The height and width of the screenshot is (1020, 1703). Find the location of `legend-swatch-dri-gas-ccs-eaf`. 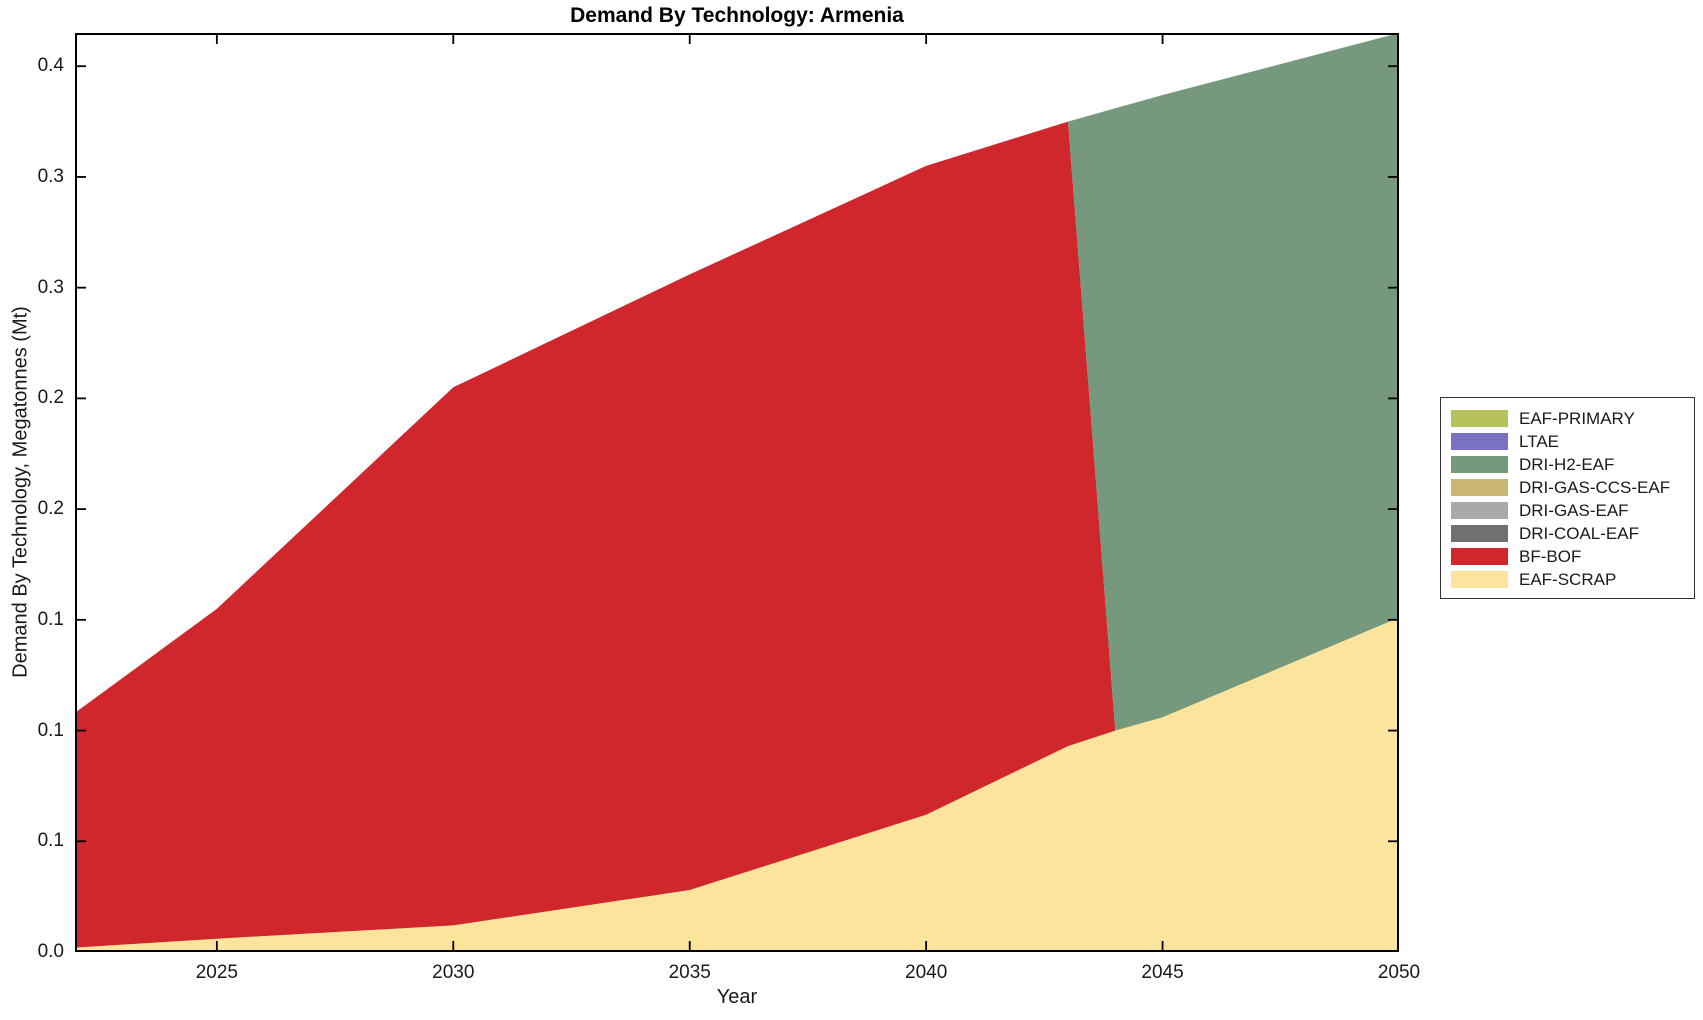

legend-swatch-dri-gas-ccs-eaf is located at coordinates (1479, 487).